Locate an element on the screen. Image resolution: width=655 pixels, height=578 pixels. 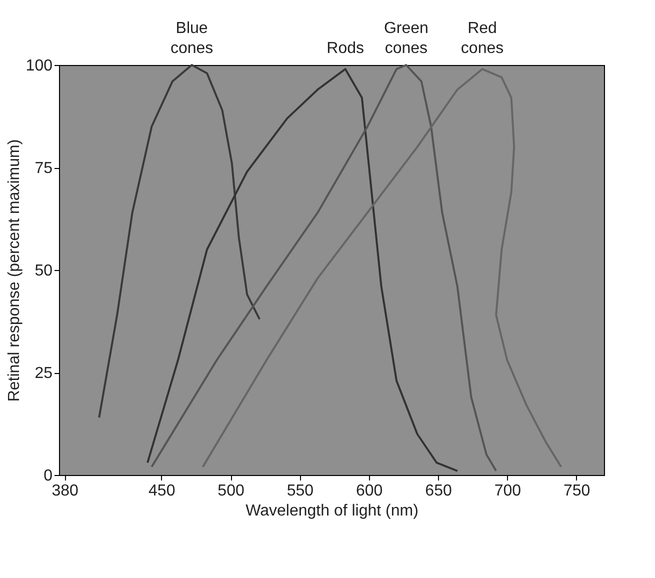
x-axis-title: Wavelength of light (nm) is located at coordinates (332, 511).